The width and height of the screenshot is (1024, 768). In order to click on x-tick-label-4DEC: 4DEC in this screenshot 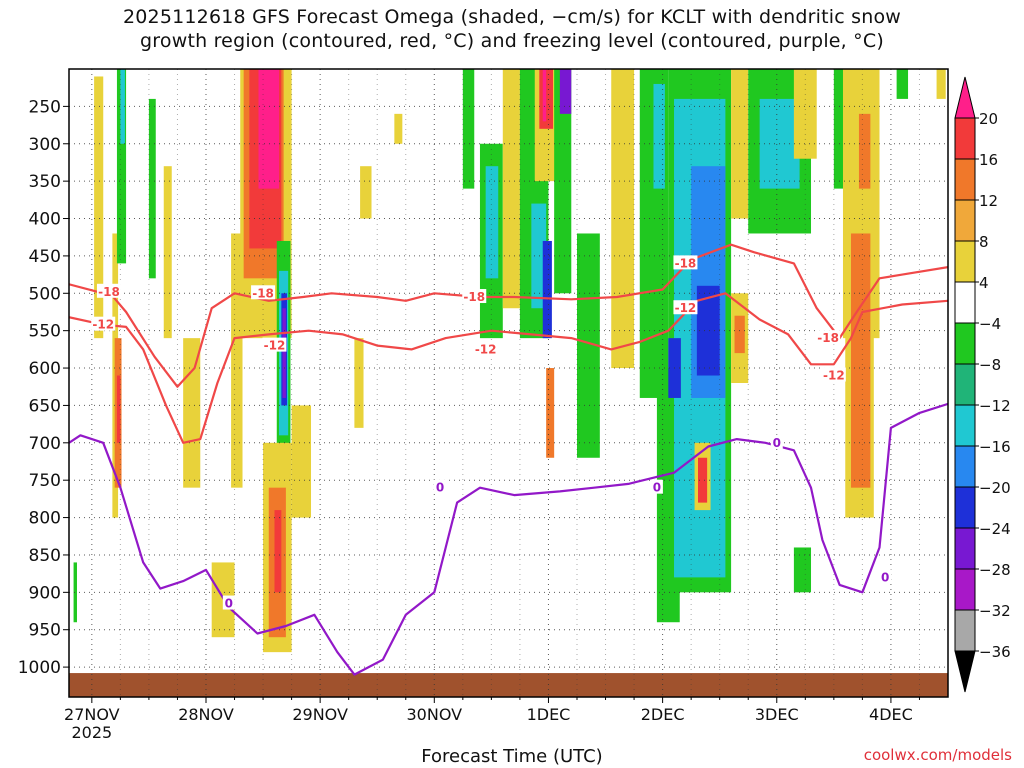, I will do `click(891, 714)`.